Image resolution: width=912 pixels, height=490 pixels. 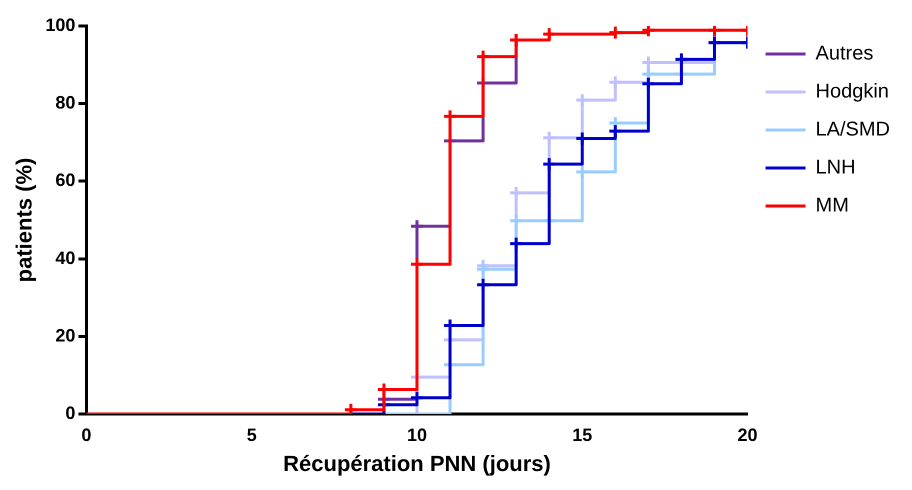 I want to click on y-tick-label: 0, so click(x=70, y=412).